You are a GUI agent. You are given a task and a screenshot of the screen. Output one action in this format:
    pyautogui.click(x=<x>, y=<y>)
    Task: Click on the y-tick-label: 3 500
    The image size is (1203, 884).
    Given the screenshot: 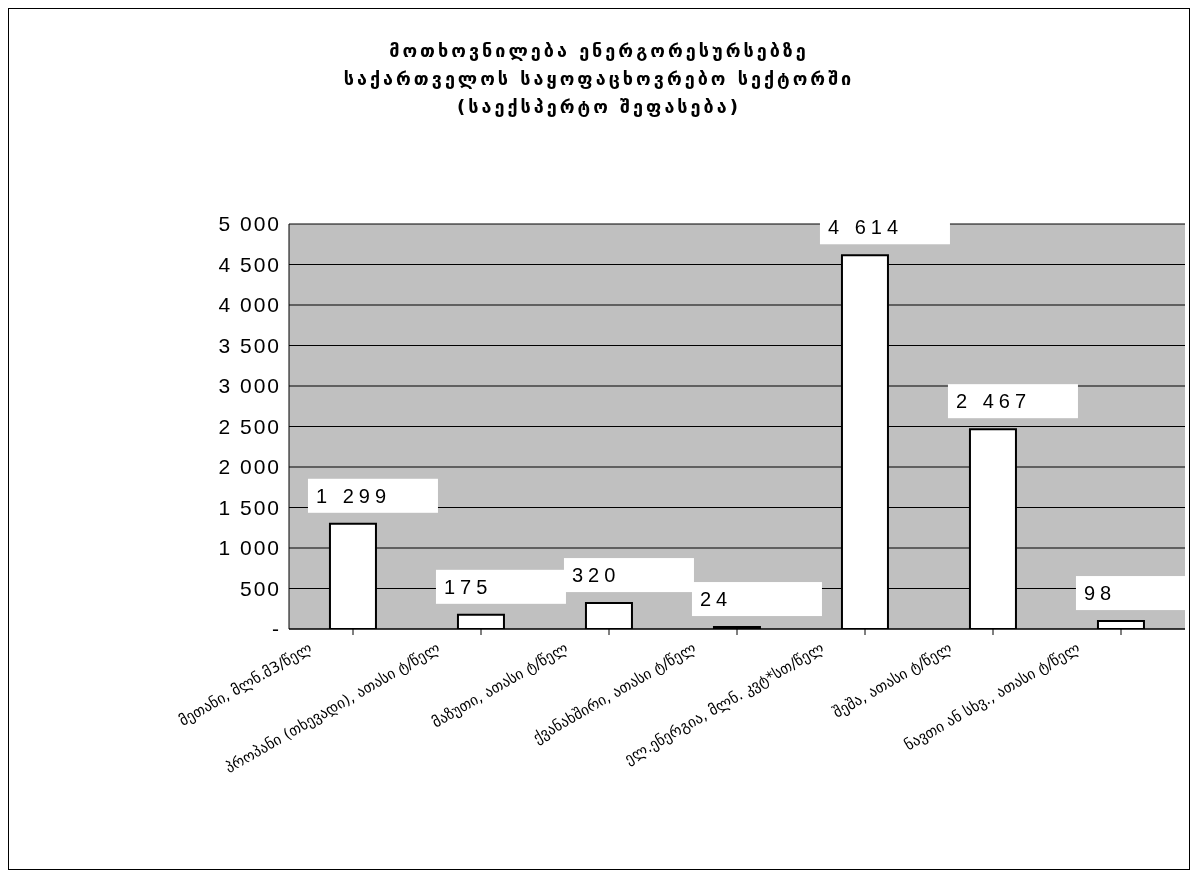 What is the action you would take?
    pyautogui.click(x=249, y=345)
    